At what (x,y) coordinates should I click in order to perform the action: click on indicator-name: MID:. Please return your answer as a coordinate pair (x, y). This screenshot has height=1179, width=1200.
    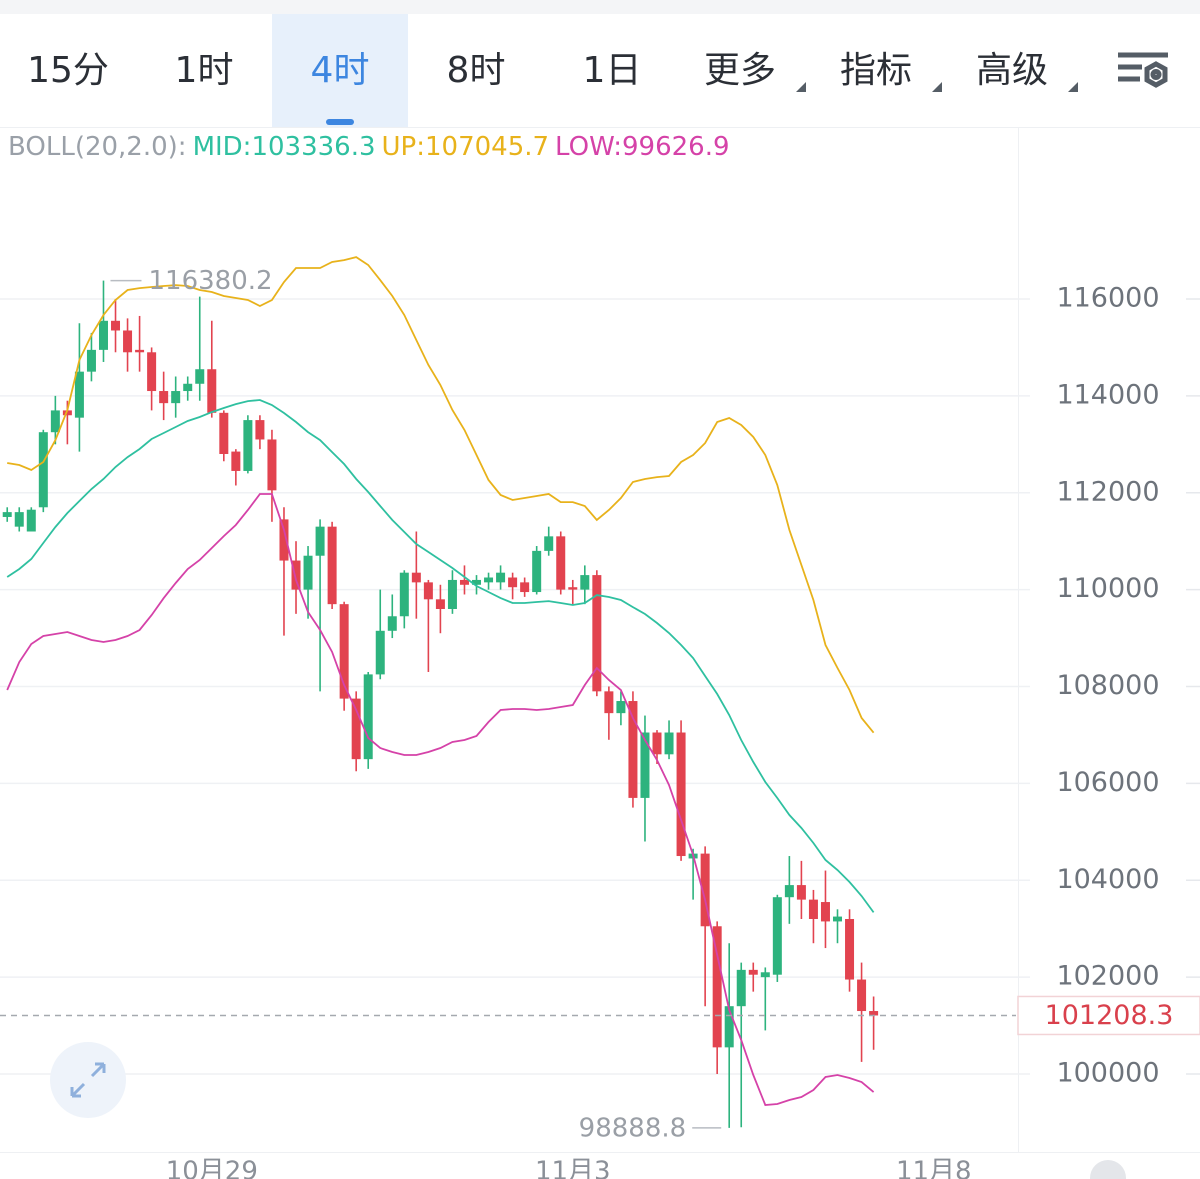
    Looking at the image, I should click on (222, 147).